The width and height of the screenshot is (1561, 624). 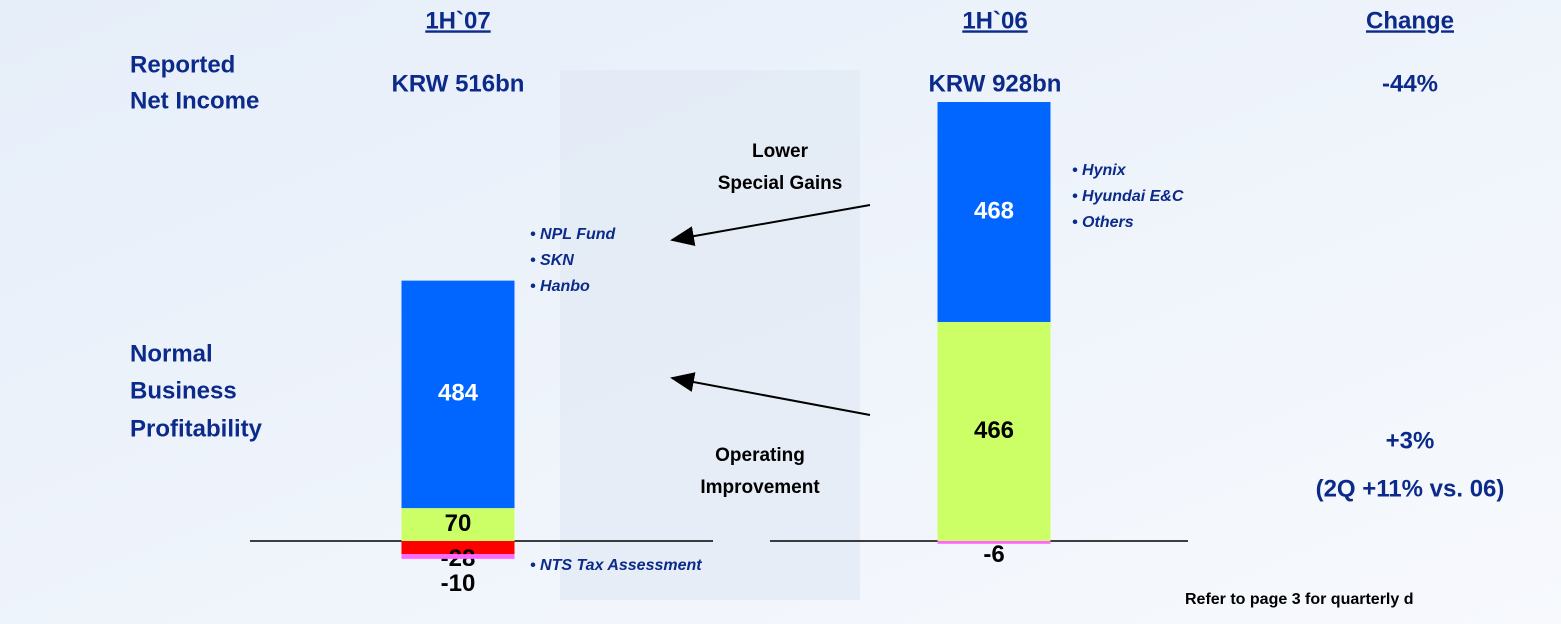 What do you see at coordinates (994, 20) in the screenshot?
I see `column-header: 1H`06` at bounding box center [994, 20].